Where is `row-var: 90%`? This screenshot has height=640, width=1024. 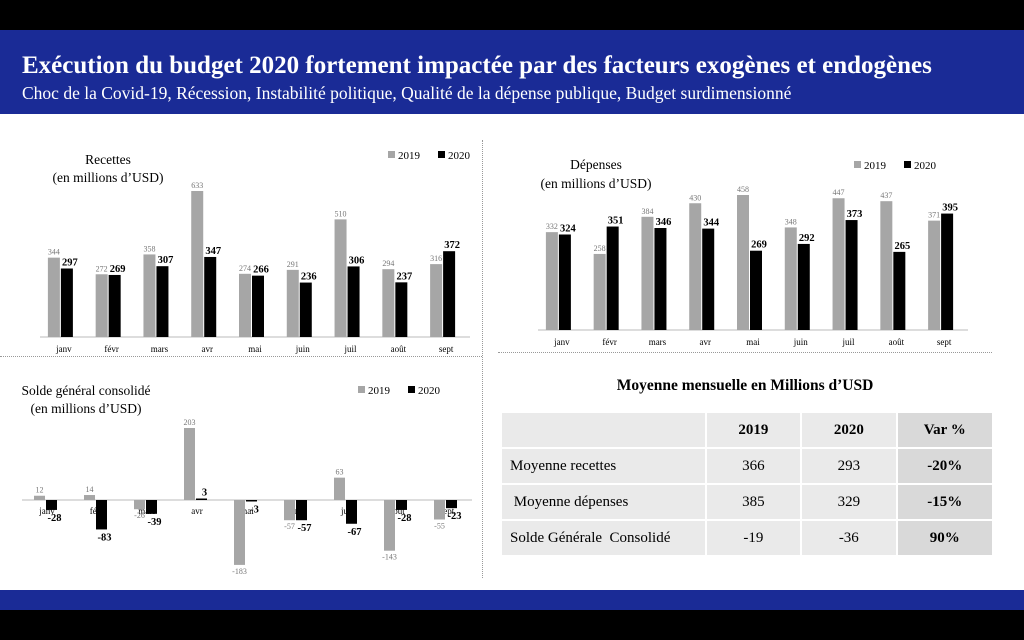
row-var: 90% is located at coordinates (945, 538).